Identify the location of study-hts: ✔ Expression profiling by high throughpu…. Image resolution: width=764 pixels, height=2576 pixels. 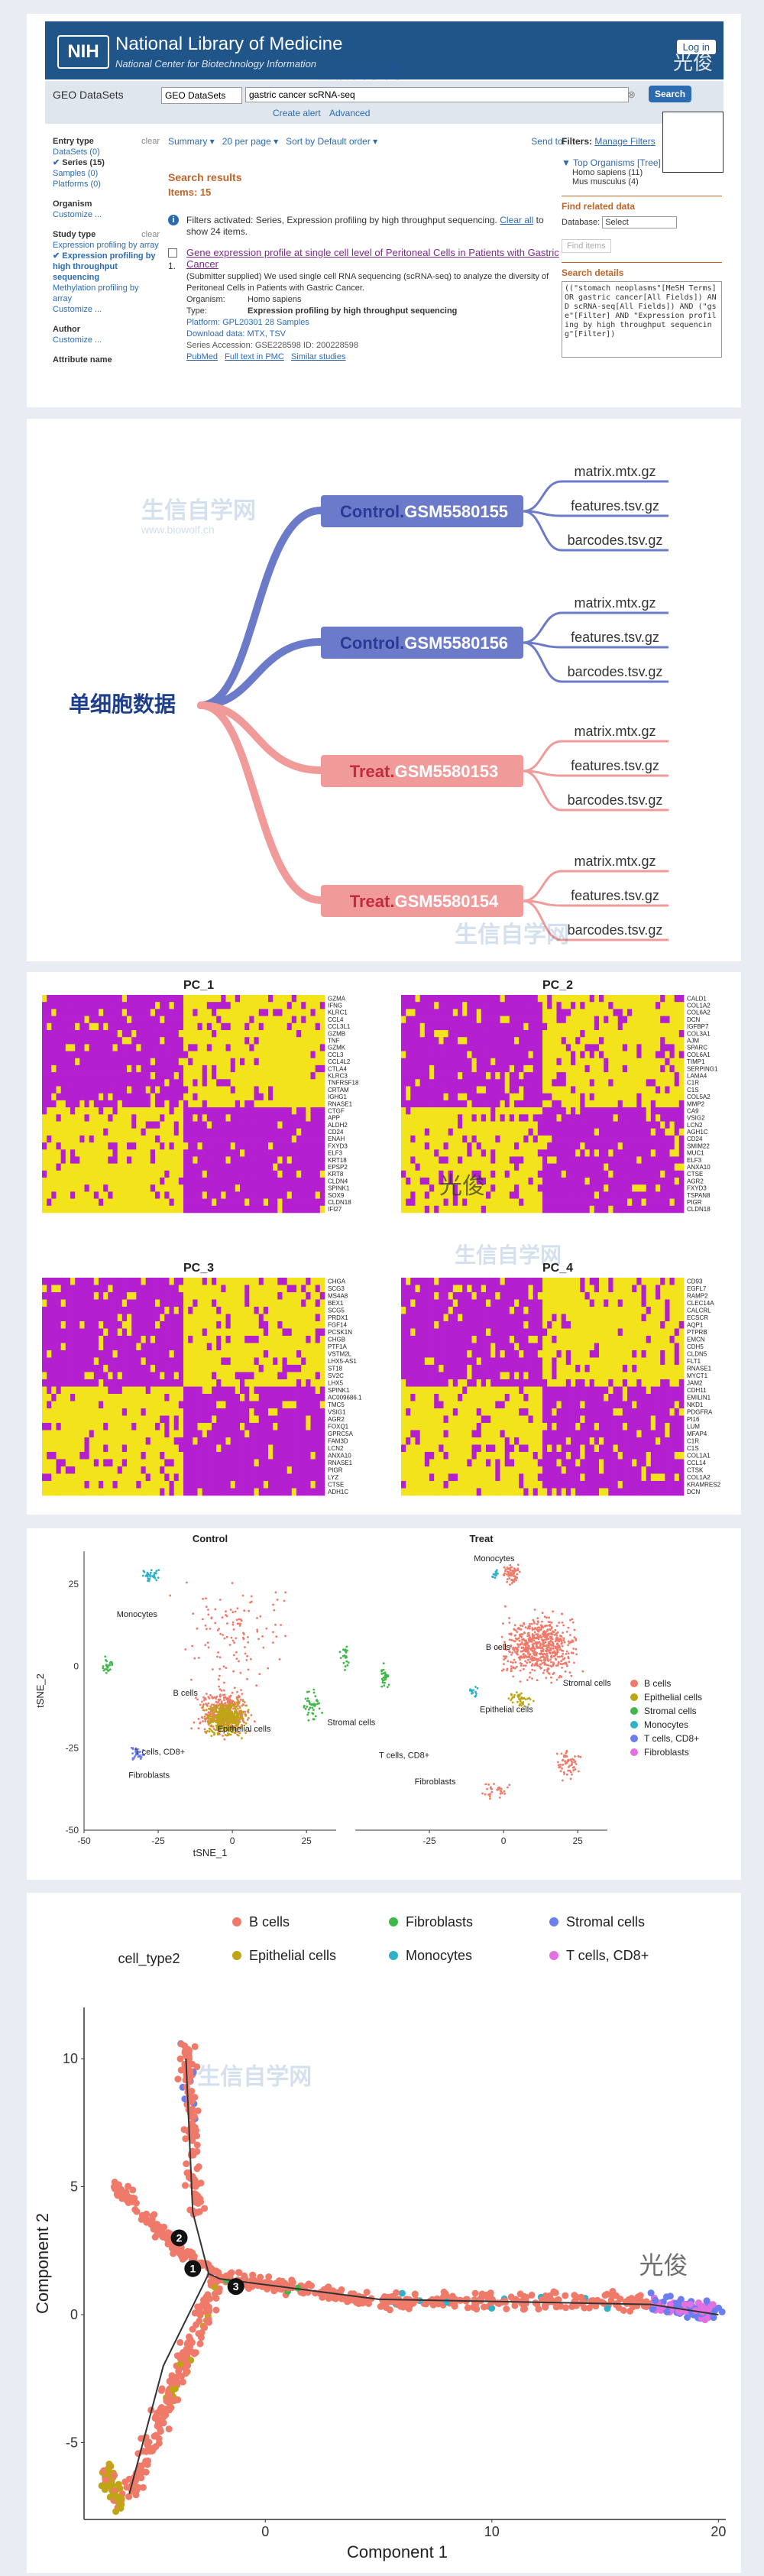
(104, 267).